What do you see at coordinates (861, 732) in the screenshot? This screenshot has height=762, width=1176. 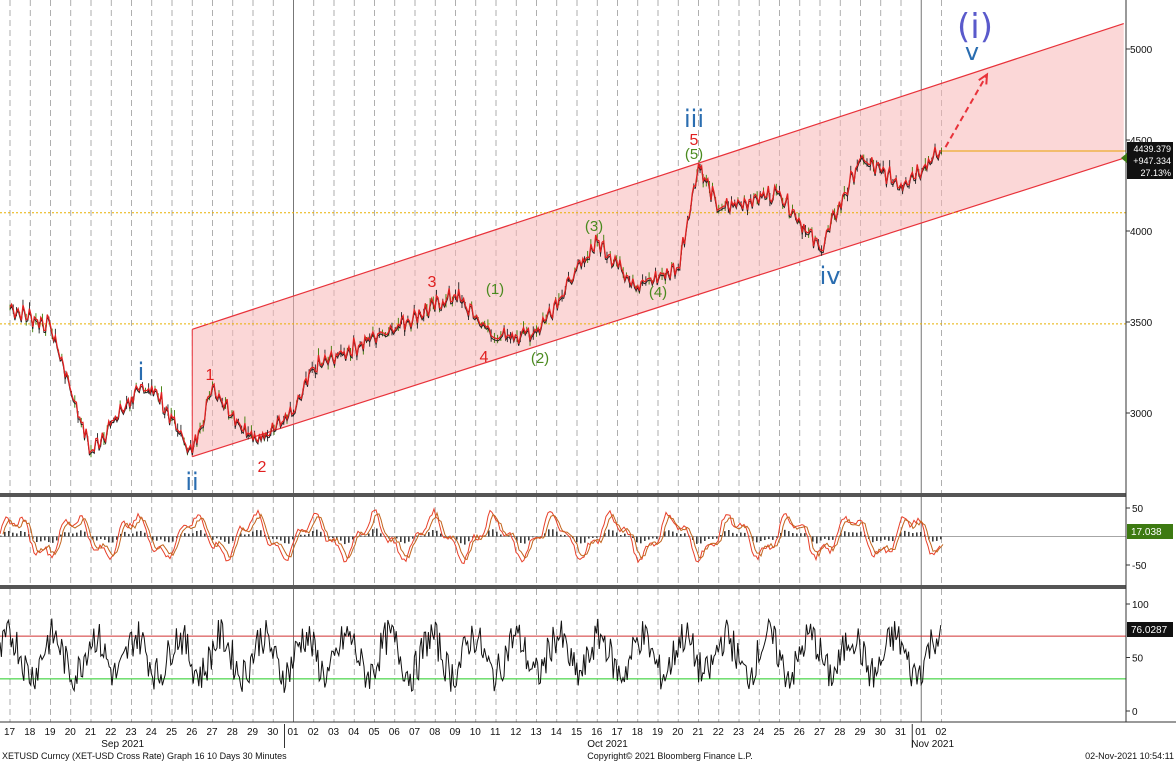 I see `x-tick-label: 29` at bounding box center [861, 732].